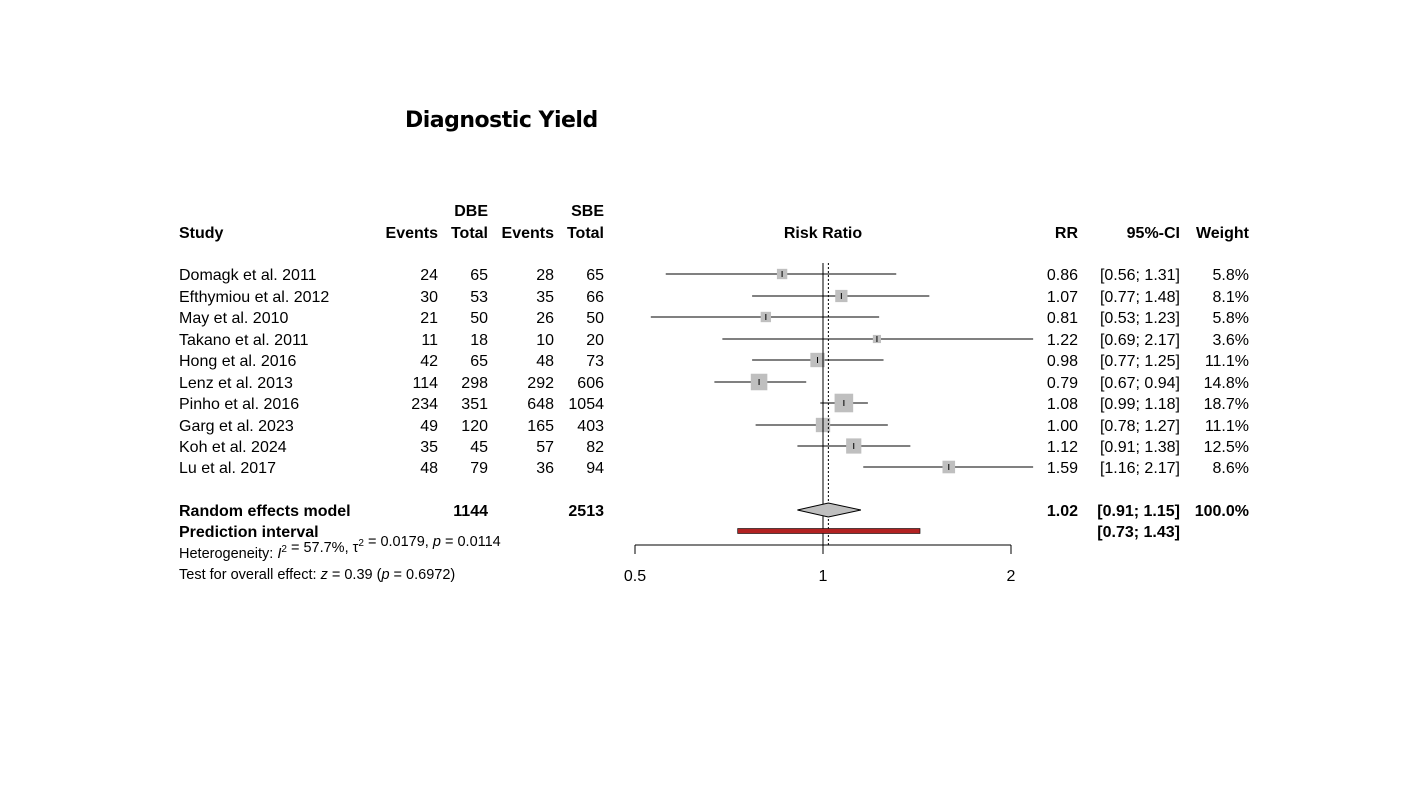  Describe the element at coordinates (829, 531) in the screenshot. I see `prediction-interval-bar` at that location.